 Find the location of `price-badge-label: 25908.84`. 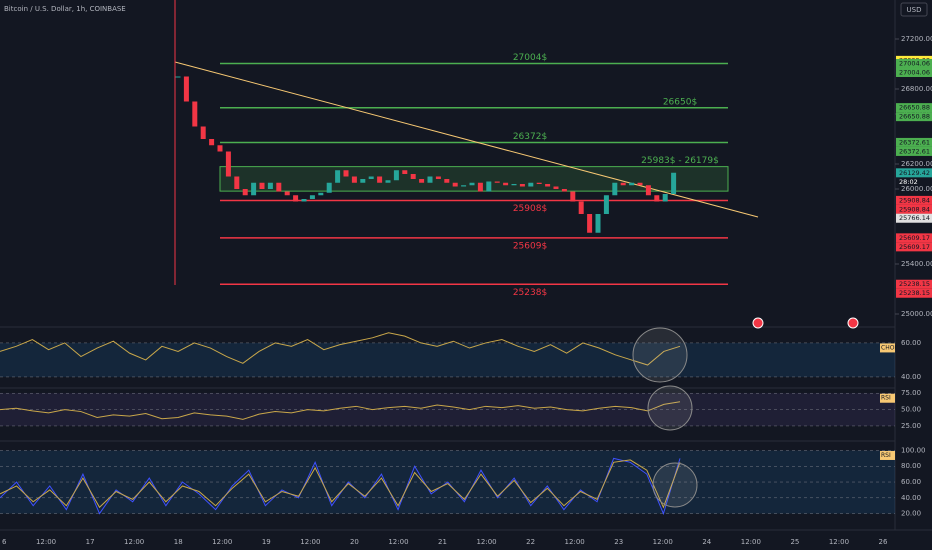

price-badge-label: 25908.84 is located at coordinates (914, 200).